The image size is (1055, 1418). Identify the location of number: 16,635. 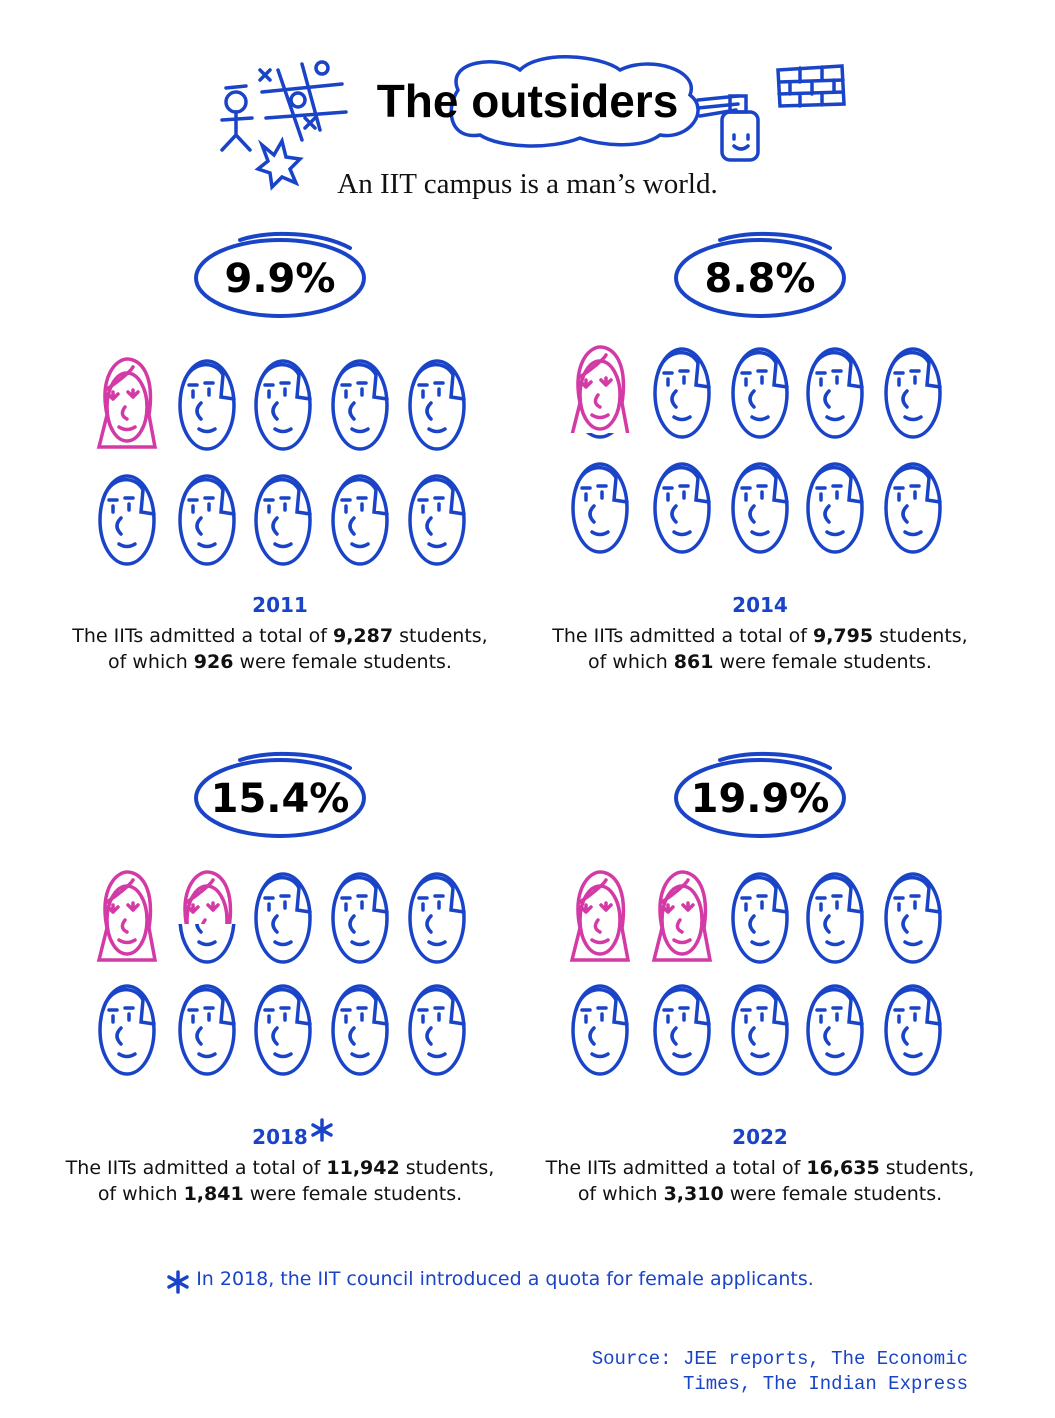
(843, 1168).